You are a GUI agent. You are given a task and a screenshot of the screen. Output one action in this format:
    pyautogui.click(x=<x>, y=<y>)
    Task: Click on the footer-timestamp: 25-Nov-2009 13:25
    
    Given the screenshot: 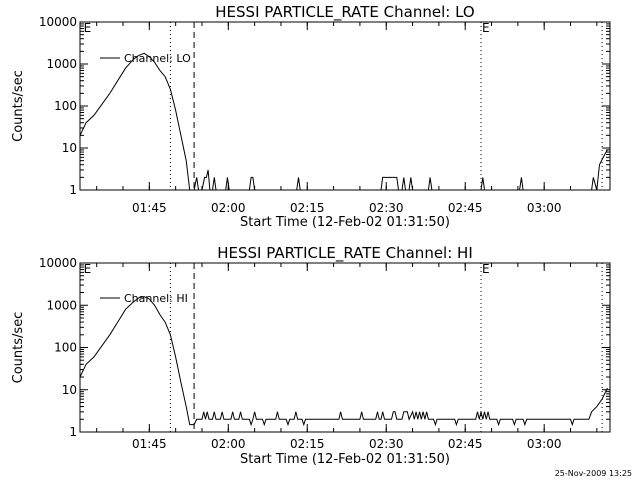 What is the action you would take?
    pyautogui.click(x=593, y=473)
    